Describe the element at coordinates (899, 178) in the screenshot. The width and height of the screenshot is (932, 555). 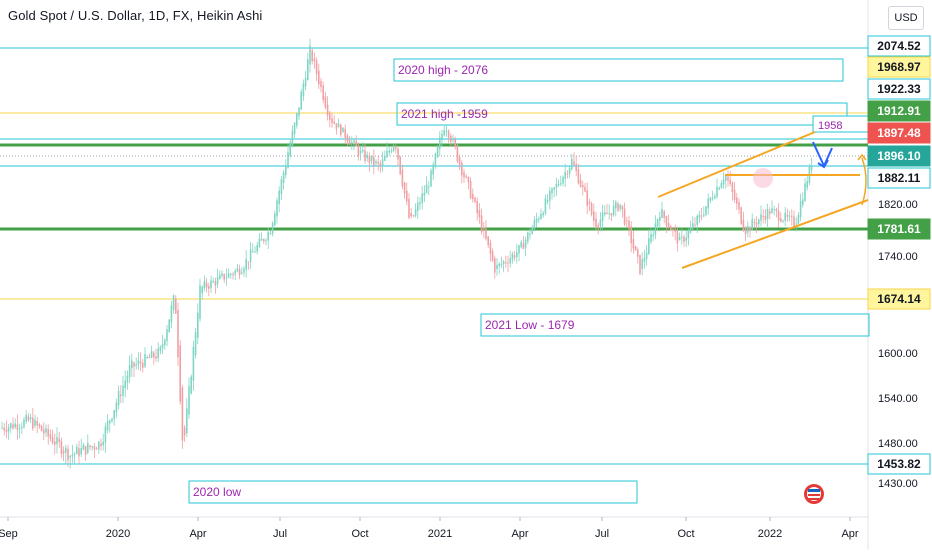
I see `price-tag: 1882.11` at that location.